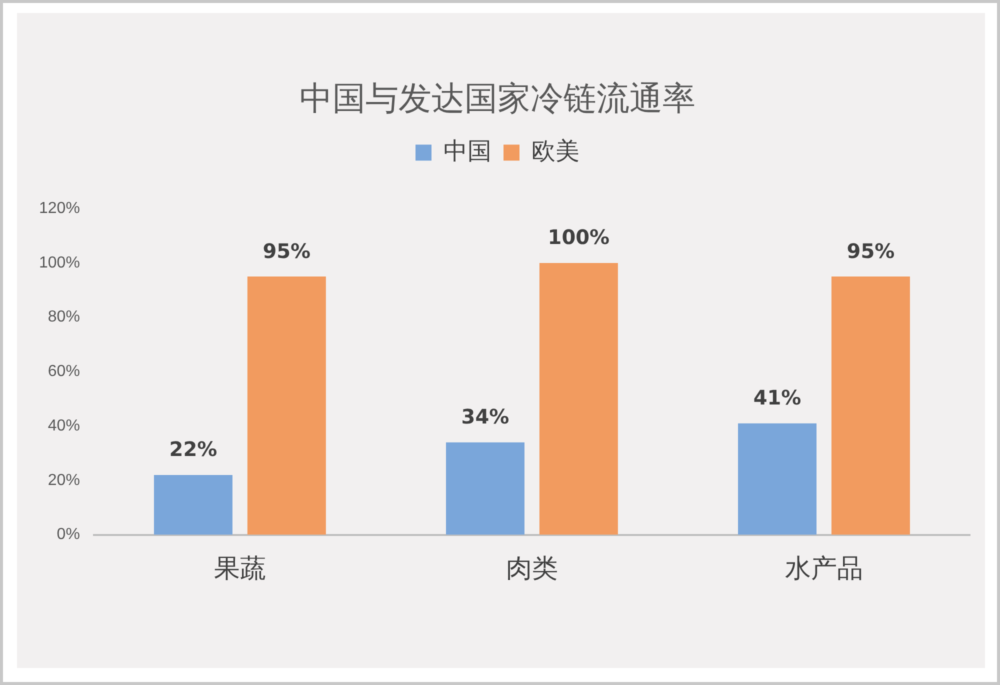 The height and width of the screenshot is (685, 1000). Describe the element at coordinates (485, 416) in the screenshot. I see `data-label: 34%` at that location.